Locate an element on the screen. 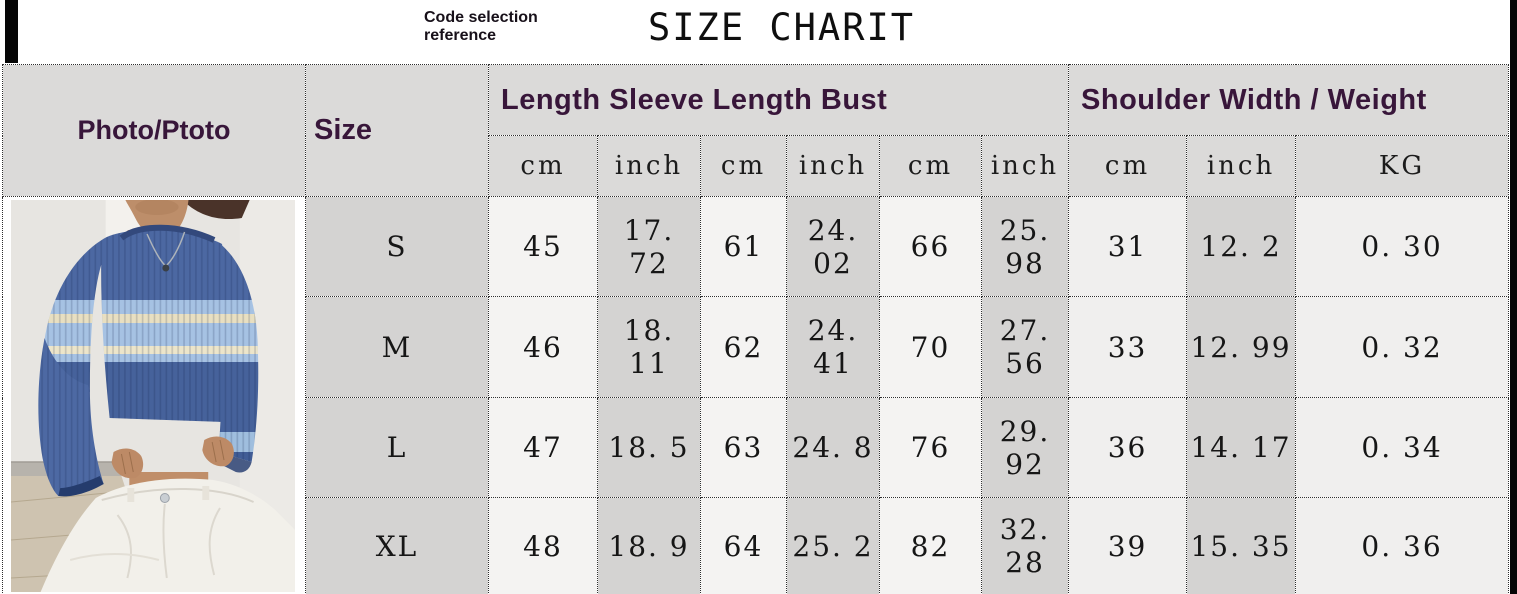 The image size is (1517, 594). shoulder-inch-cell: 14. 17 is located at coordinates (1241, 447).